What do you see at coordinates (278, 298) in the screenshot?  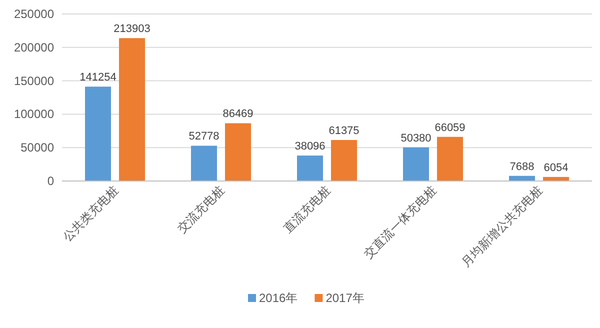 I see `legend-label: 2016年` at bounding box center [278, 298].